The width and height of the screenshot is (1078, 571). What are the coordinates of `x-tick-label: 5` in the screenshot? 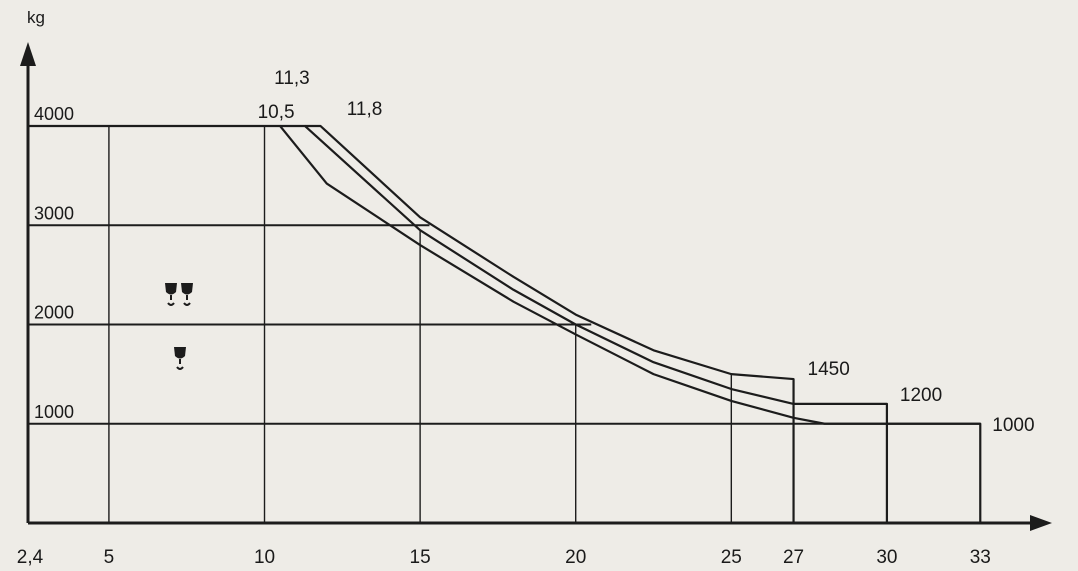 It's located at (109, 557).